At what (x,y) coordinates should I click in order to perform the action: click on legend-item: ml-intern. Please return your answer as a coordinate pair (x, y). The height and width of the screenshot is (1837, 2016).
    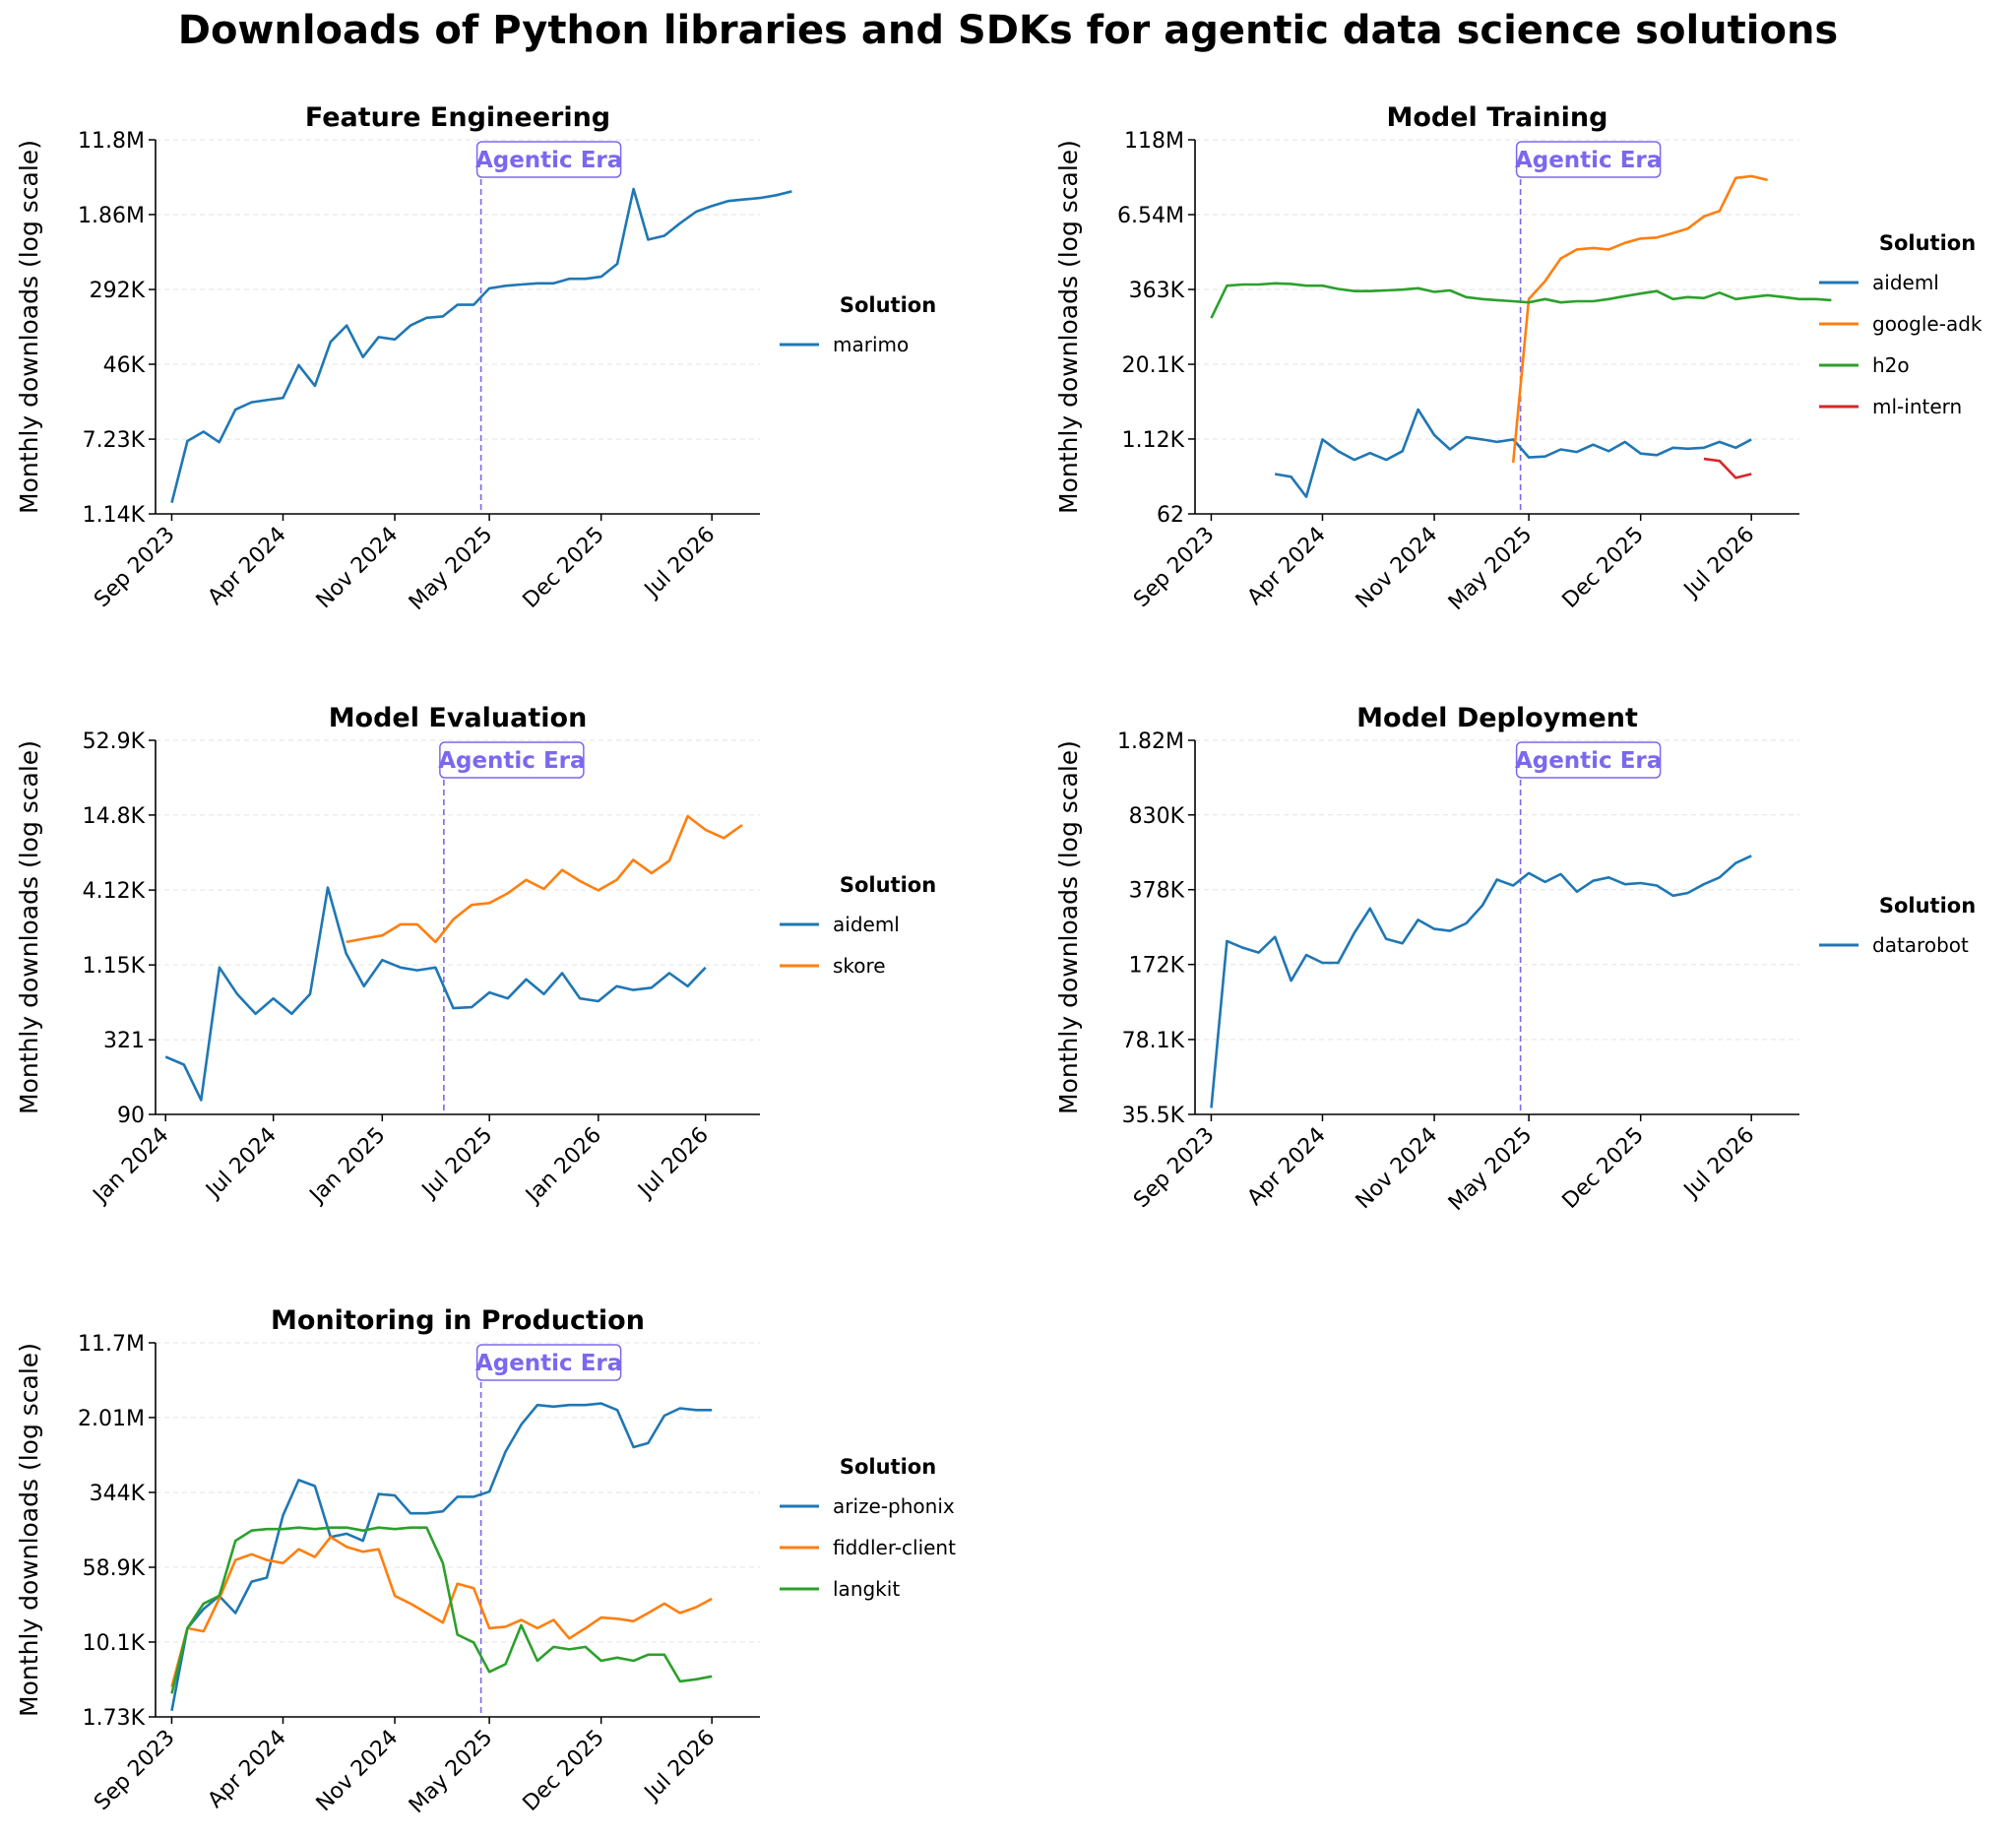
    Looking at the image, I should click on (1917, 406).